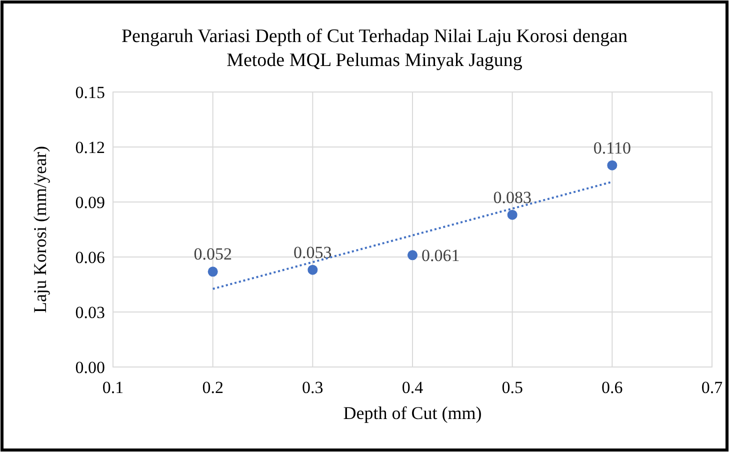  Describe the element at coordinates (412, 413) in the screenshot. I see `x-axis-title: Depth of Cut (mm)` at that location.